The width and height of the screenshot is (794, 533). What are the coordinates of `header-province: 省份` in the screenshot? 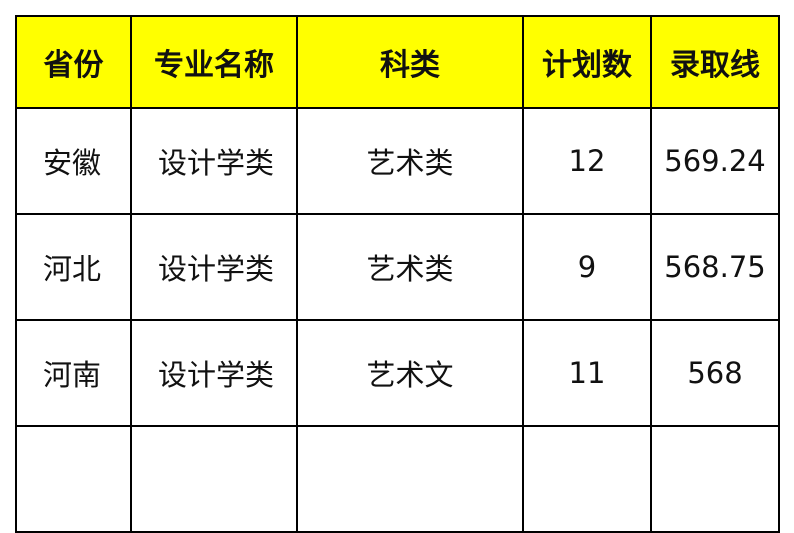 It's located at (73, 62).